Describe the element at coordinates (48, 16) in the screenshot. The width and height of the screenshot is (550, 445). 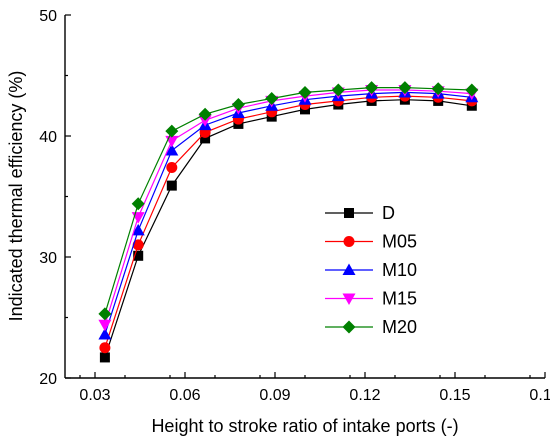
I see `y-tick-label: 50` at that location.